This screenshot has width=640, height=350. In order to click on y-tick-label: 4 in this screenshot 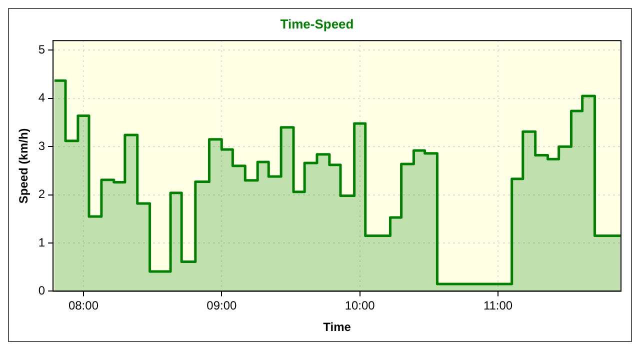, I will do `click(42, 97)`.